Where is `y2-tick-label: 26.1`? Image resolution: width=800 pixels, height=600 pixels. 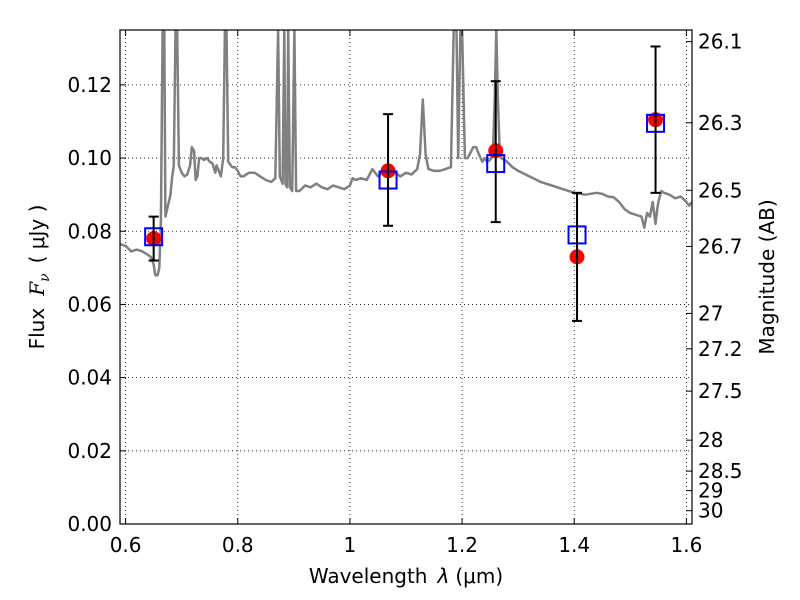 y2-tick-label: 26.1 is located at coordinates (720, 42).